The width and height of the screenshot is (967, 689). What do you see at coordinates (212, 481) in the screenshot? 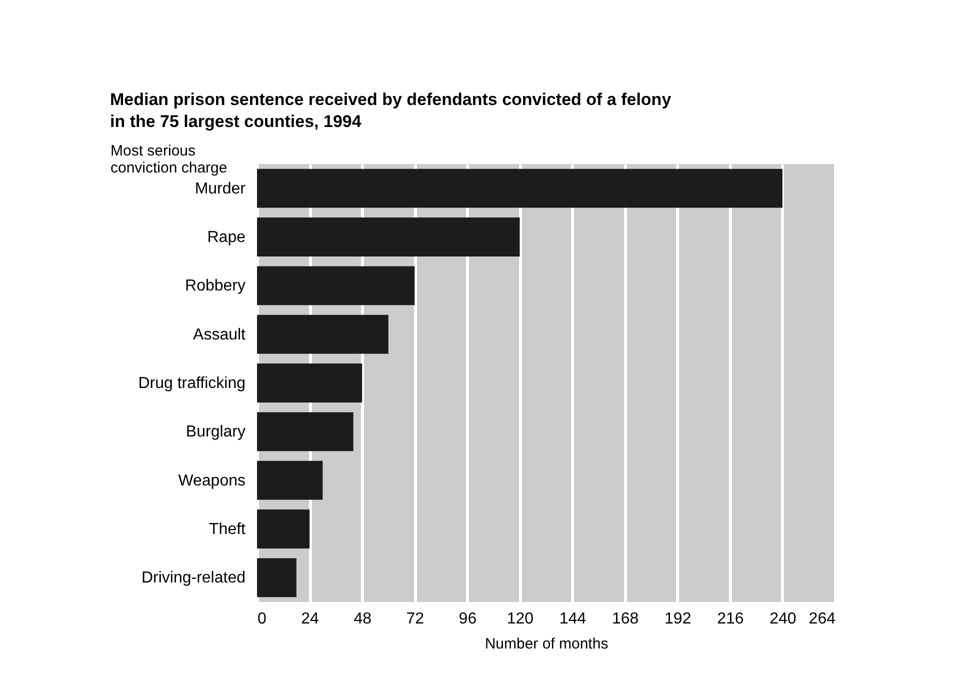
I see `y-tick-label: Weapons` at bounding box center [212, 481].